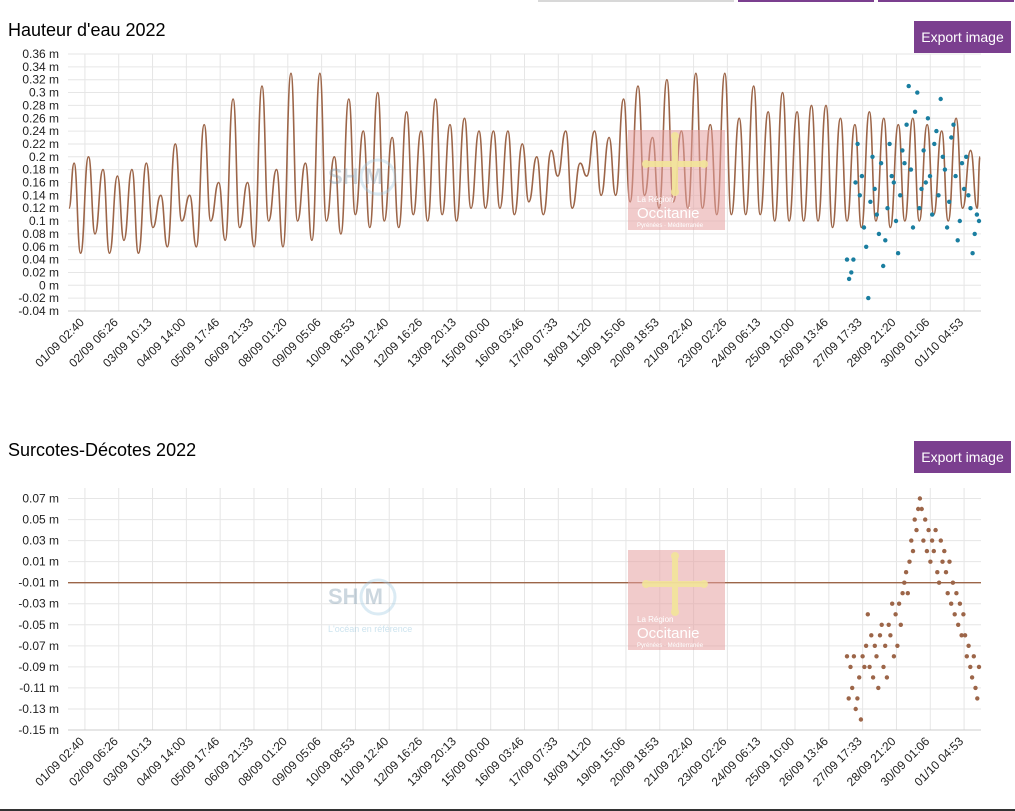 The width and height of the screenshot is (1015, 811). Describe the element at coordinates (40, 195) in the screenshot. I see `y-tick-label: 0.14 m` at that location.